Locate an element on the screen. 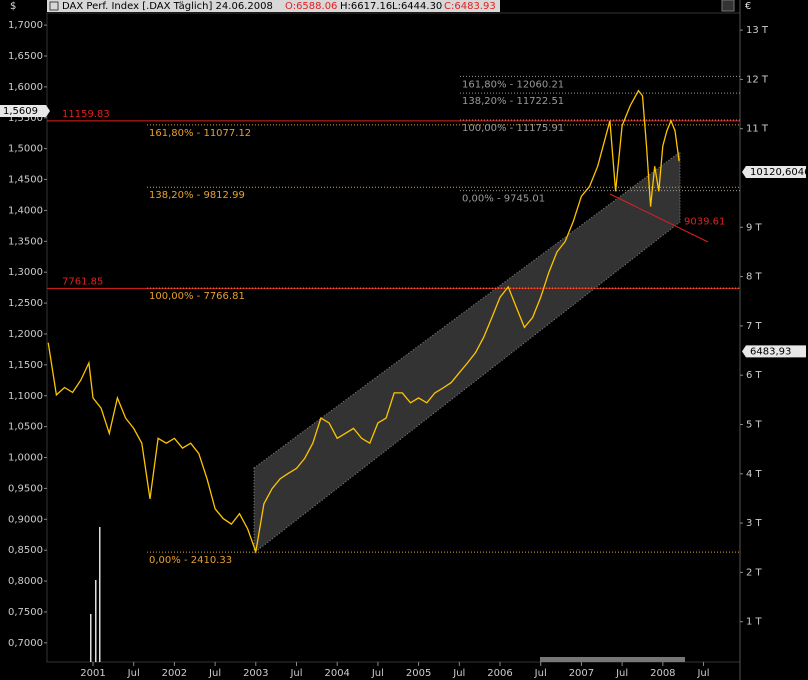 The height and width of the screenshot is (680, 808). y-tick-label: 1,4000 is located at coordinates (25, 210).